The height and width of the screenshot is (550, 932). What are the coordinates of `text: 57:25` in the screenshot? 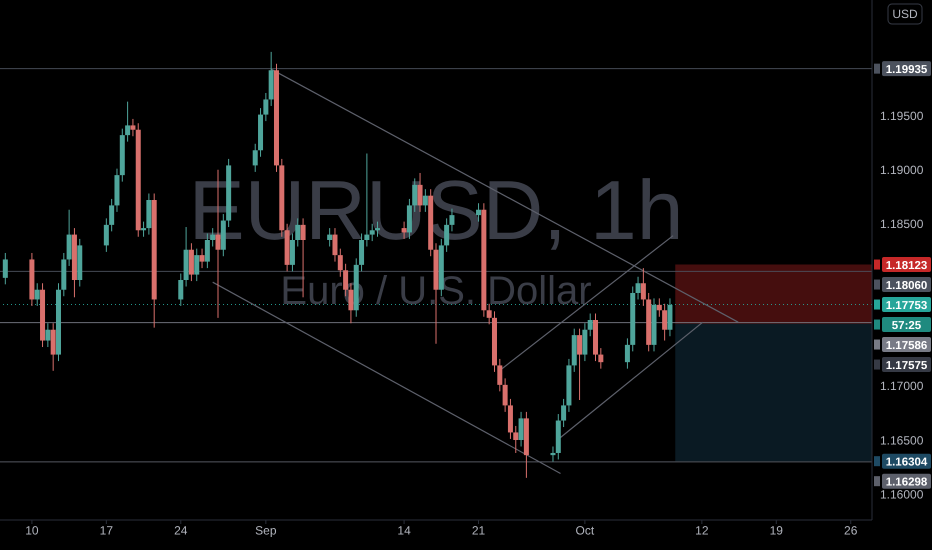 It's located at (907, 326).